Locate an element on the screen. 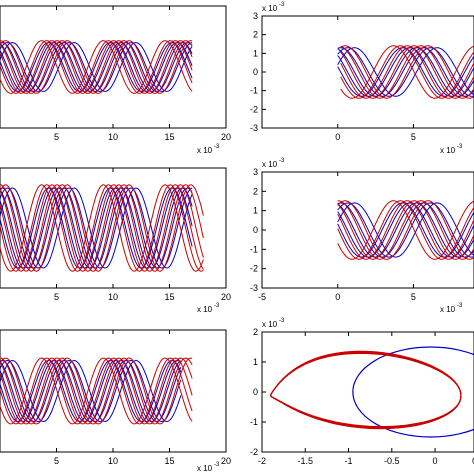  ticks-group: -2 -1.5 -1 -0.5 0 0.5 2 1 0 -1 -2 is located at coordinates (362, 396).